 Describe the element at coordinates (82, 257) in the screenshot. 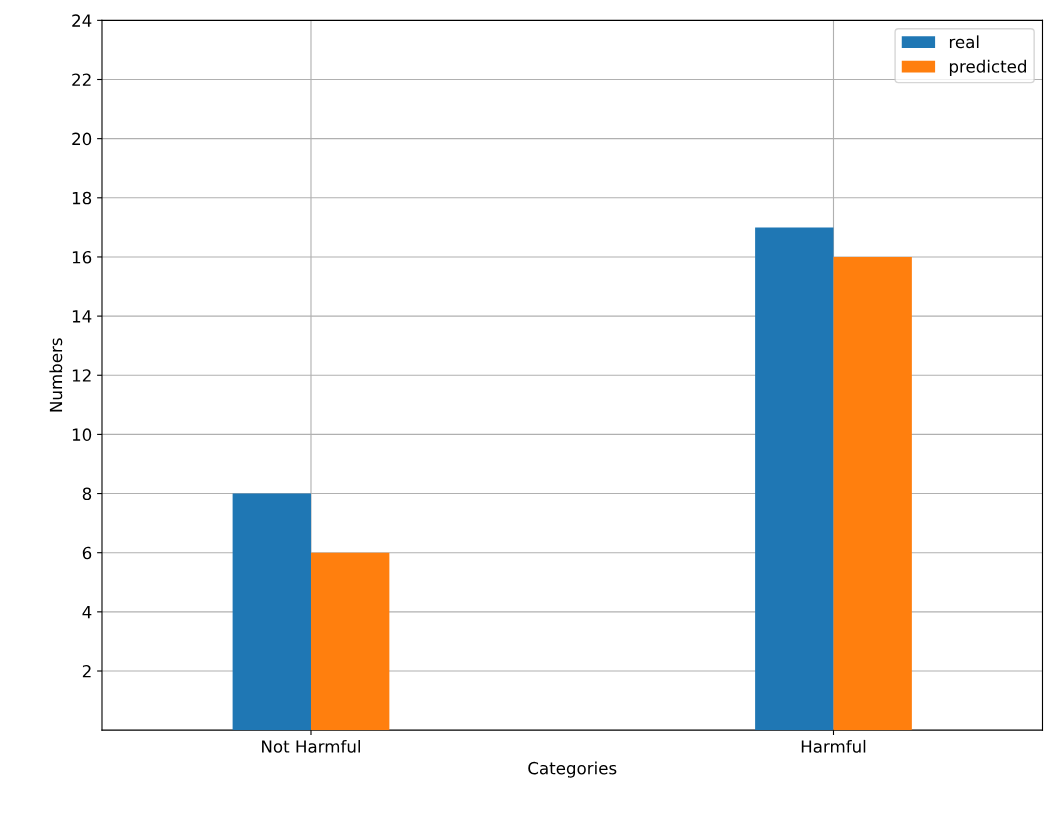

I see `y-tick-label: 16` at that location.